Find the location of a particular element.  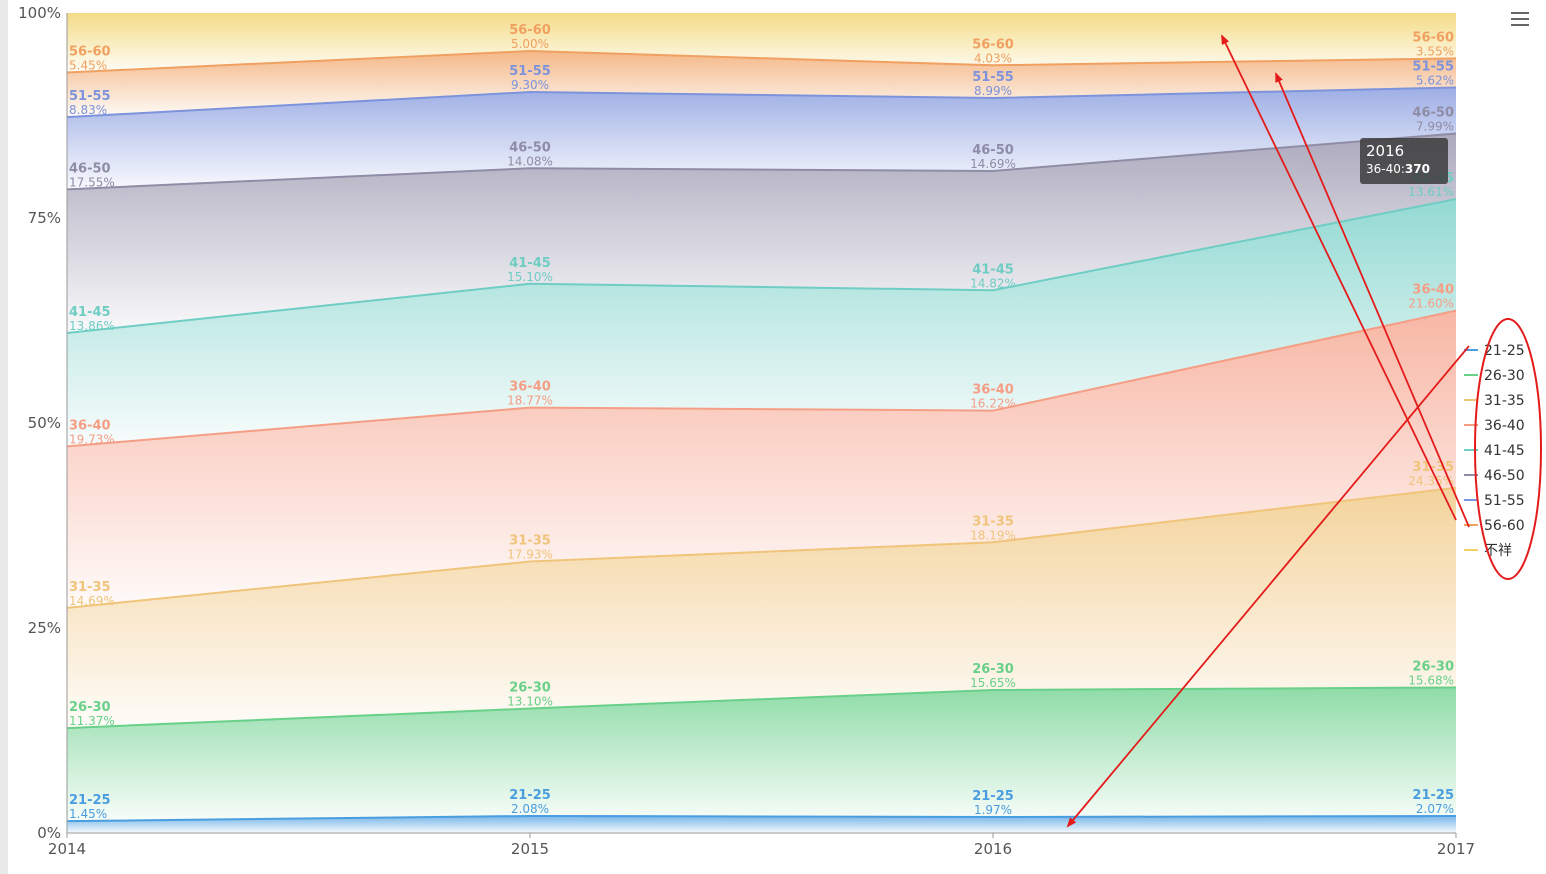

data-label-value: 9.30% is located at coordinates (530, 85).